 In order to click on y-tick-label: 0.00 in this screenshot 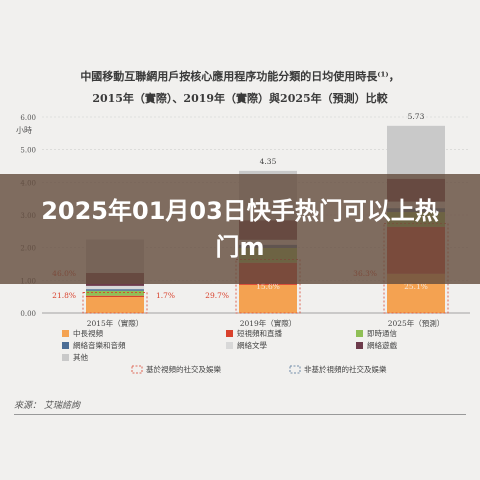, I will do `click(28, 314)`.